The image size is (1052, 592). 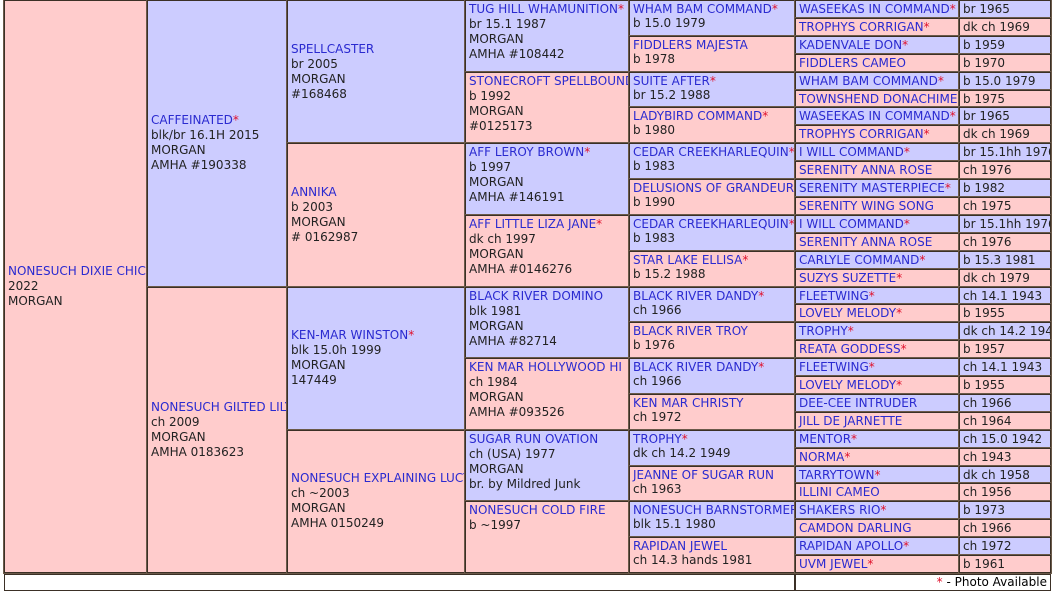 I want to click on horse-detail-cell: b 1975, so click(x=1005, y=98).